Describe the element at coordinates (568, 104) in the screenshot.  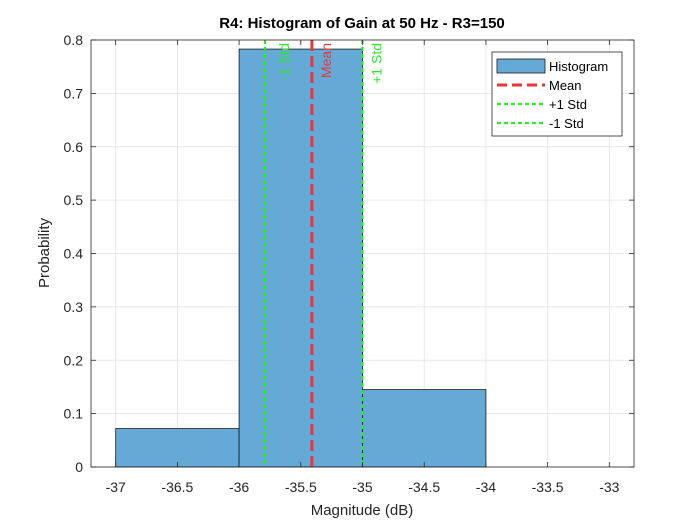
I see `legend-label: +1 Std` at that location.